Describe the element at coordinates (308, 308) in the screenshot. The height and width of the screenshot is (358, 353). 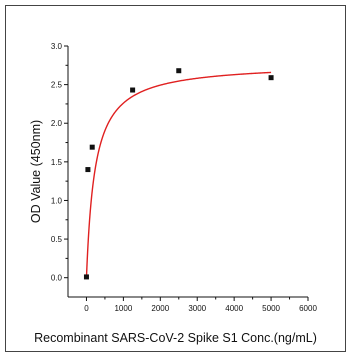
I see `x-tick-label: 6000` at that location.